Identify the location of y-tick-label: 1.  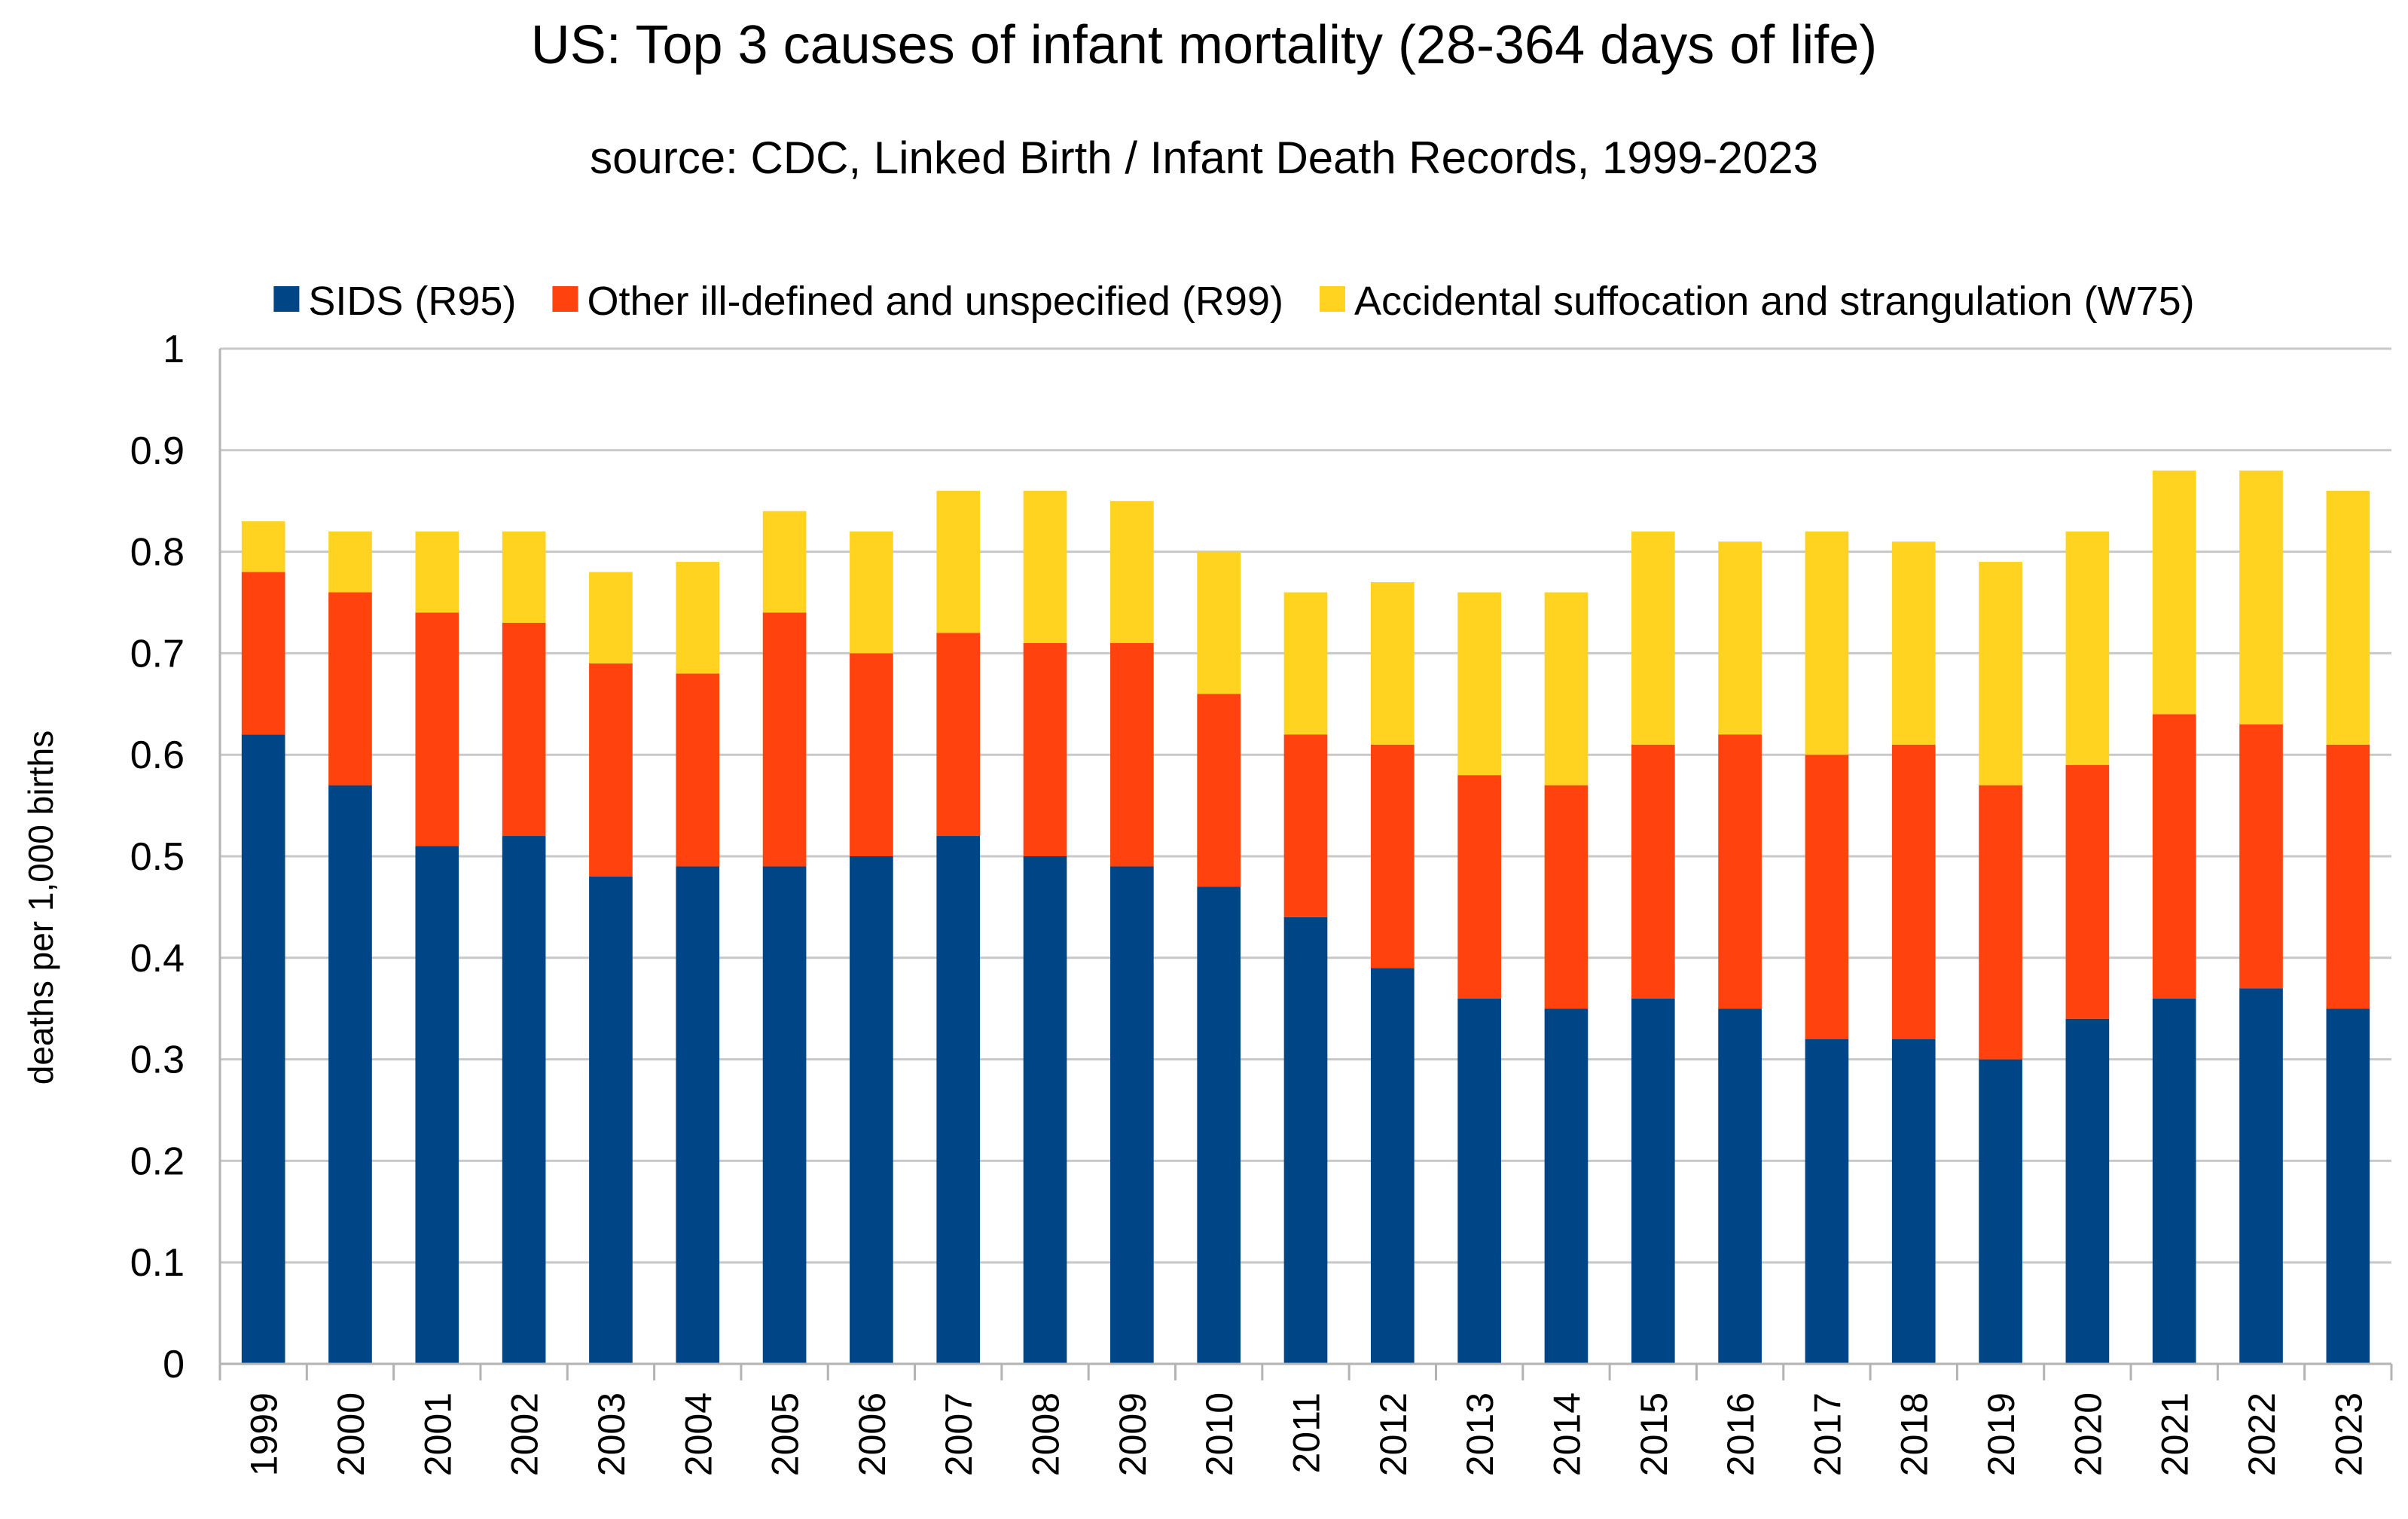
(174, 349).